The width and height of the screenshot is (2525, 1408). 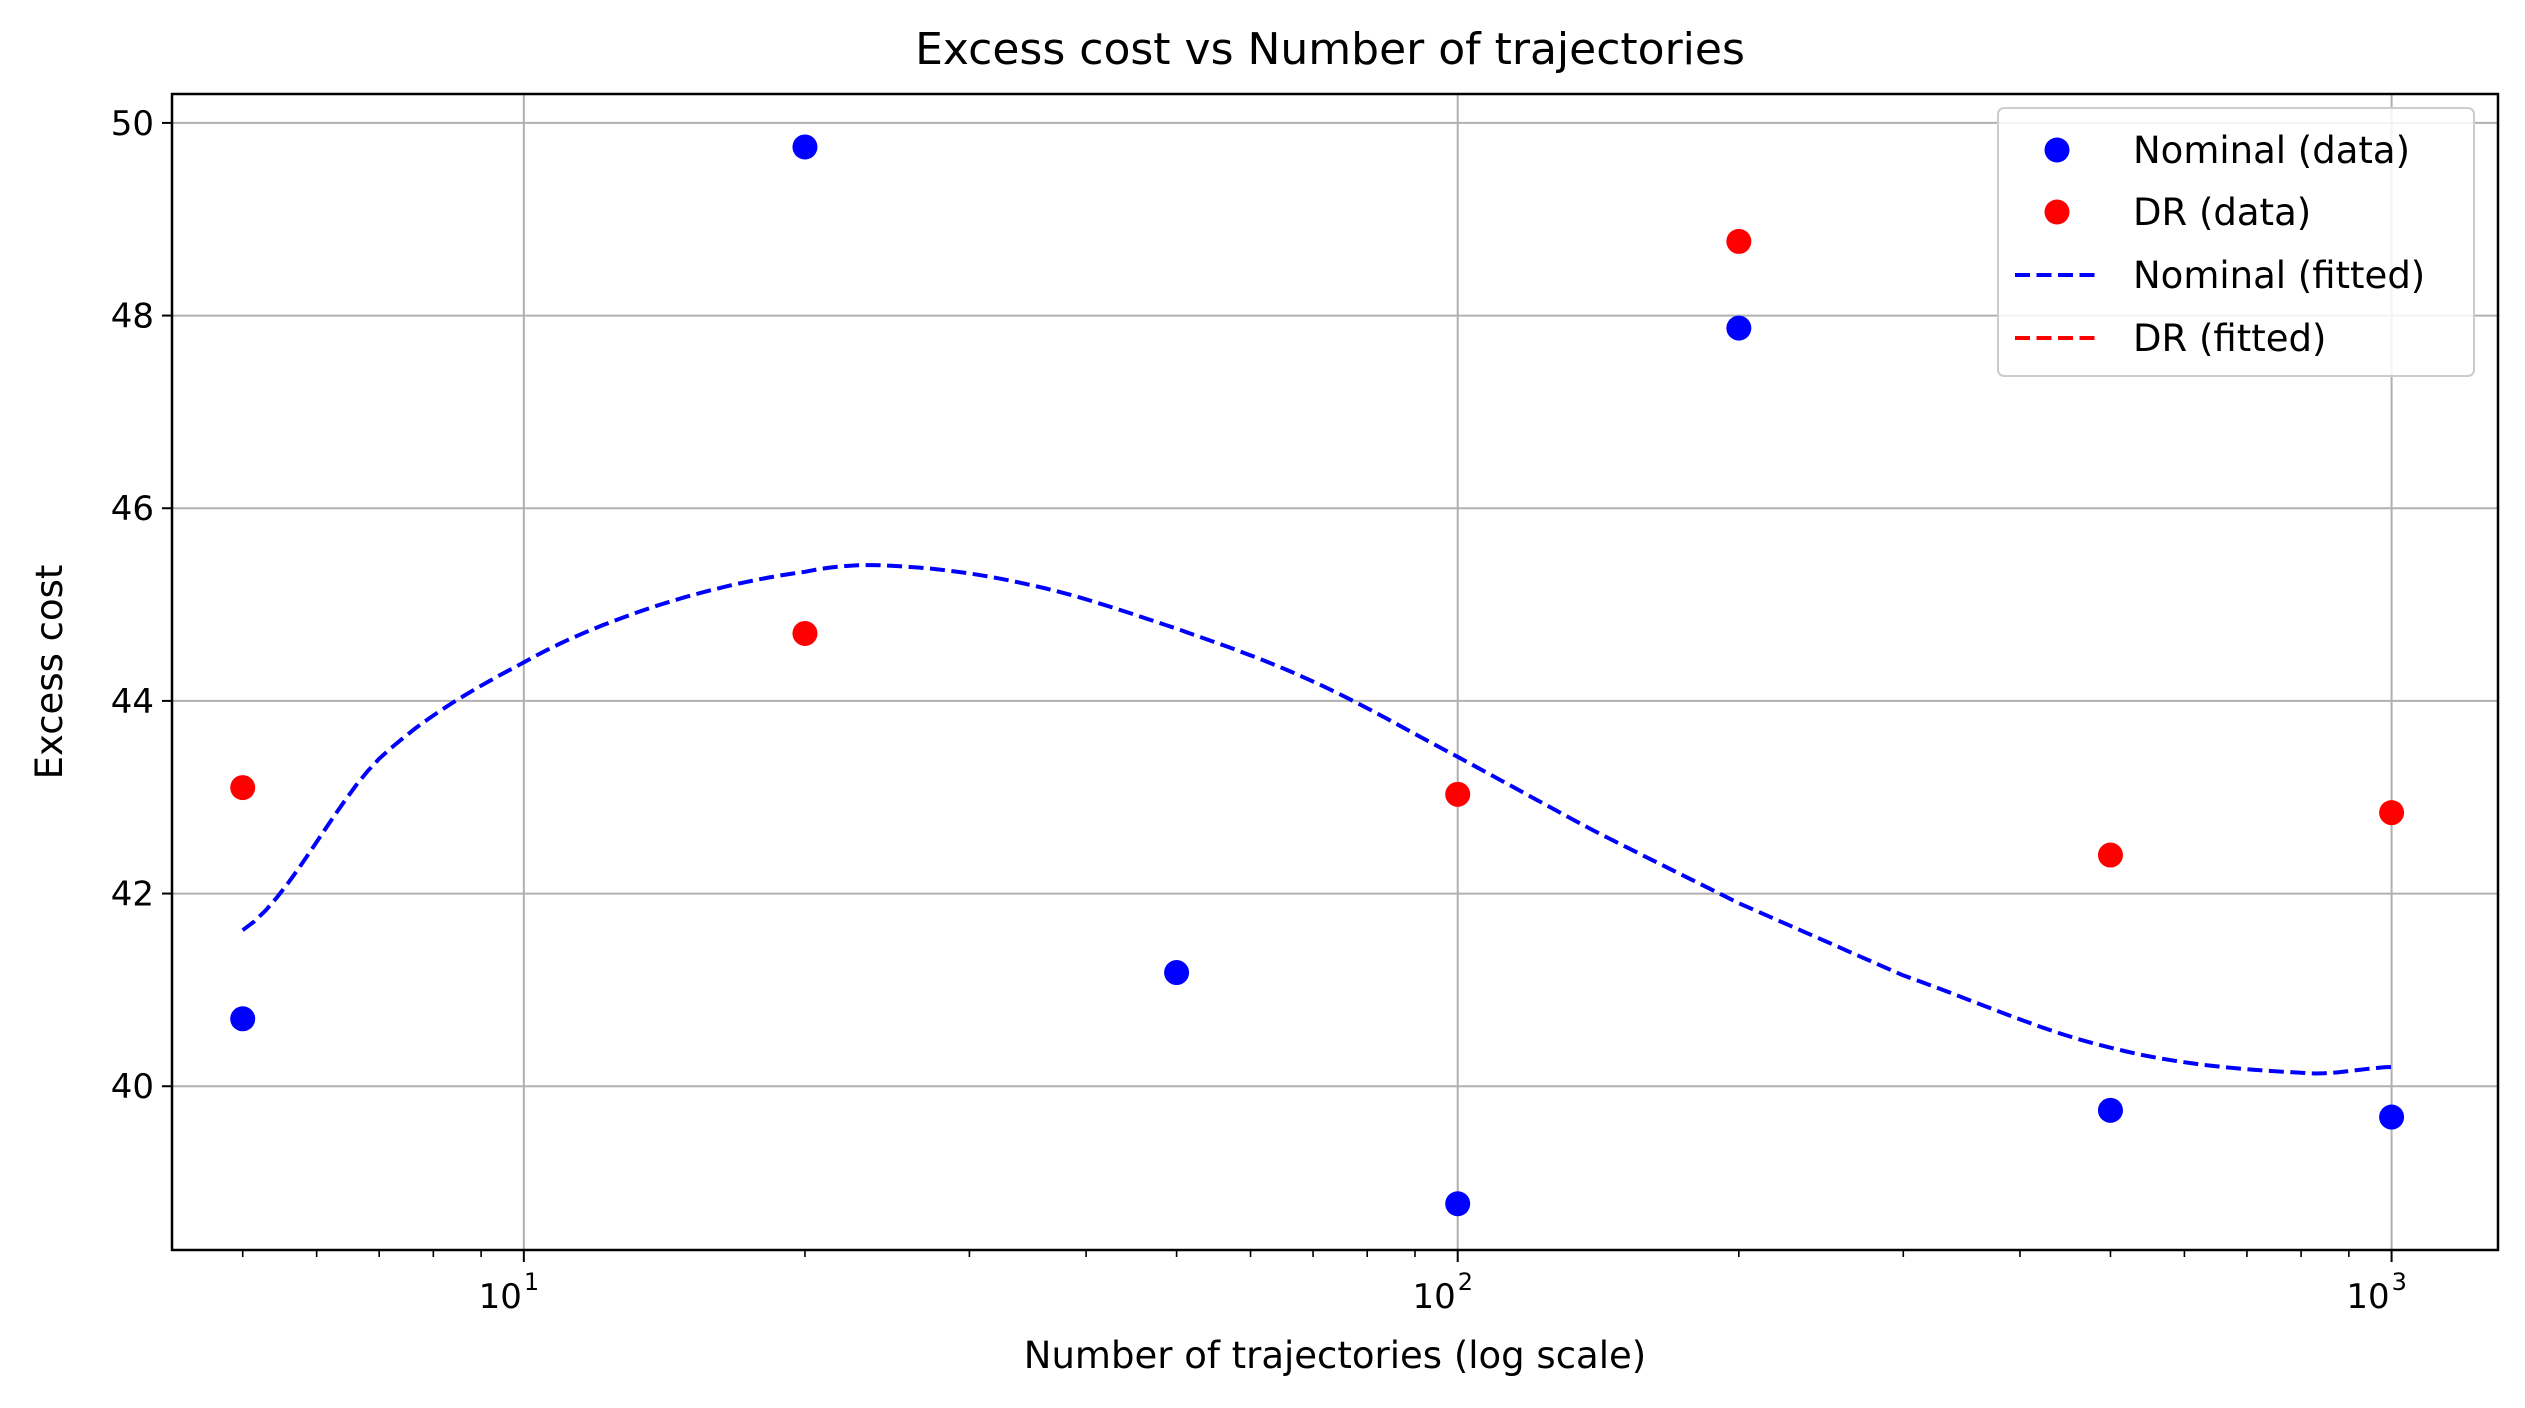 What do you see at coordinates (132, 702) in the screenshot?
I see `y-tick-label: 44` at bounding box center [132, 702].